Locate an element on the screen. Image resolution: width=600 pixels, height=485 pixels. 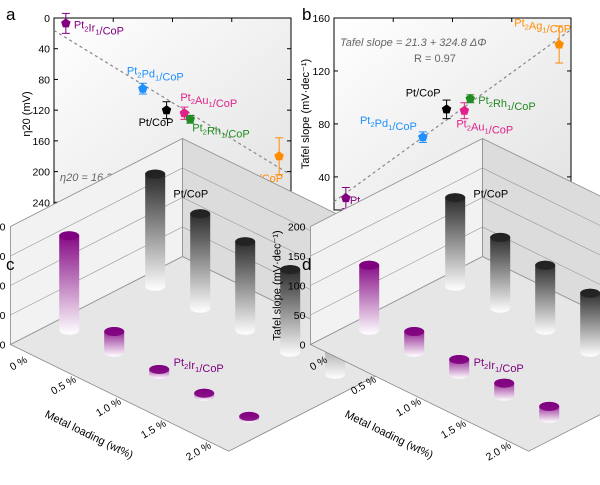
fit-equation: Tafel slope = 21.3 + 324.8 ΔΦ is located at coordinates (413, 43).